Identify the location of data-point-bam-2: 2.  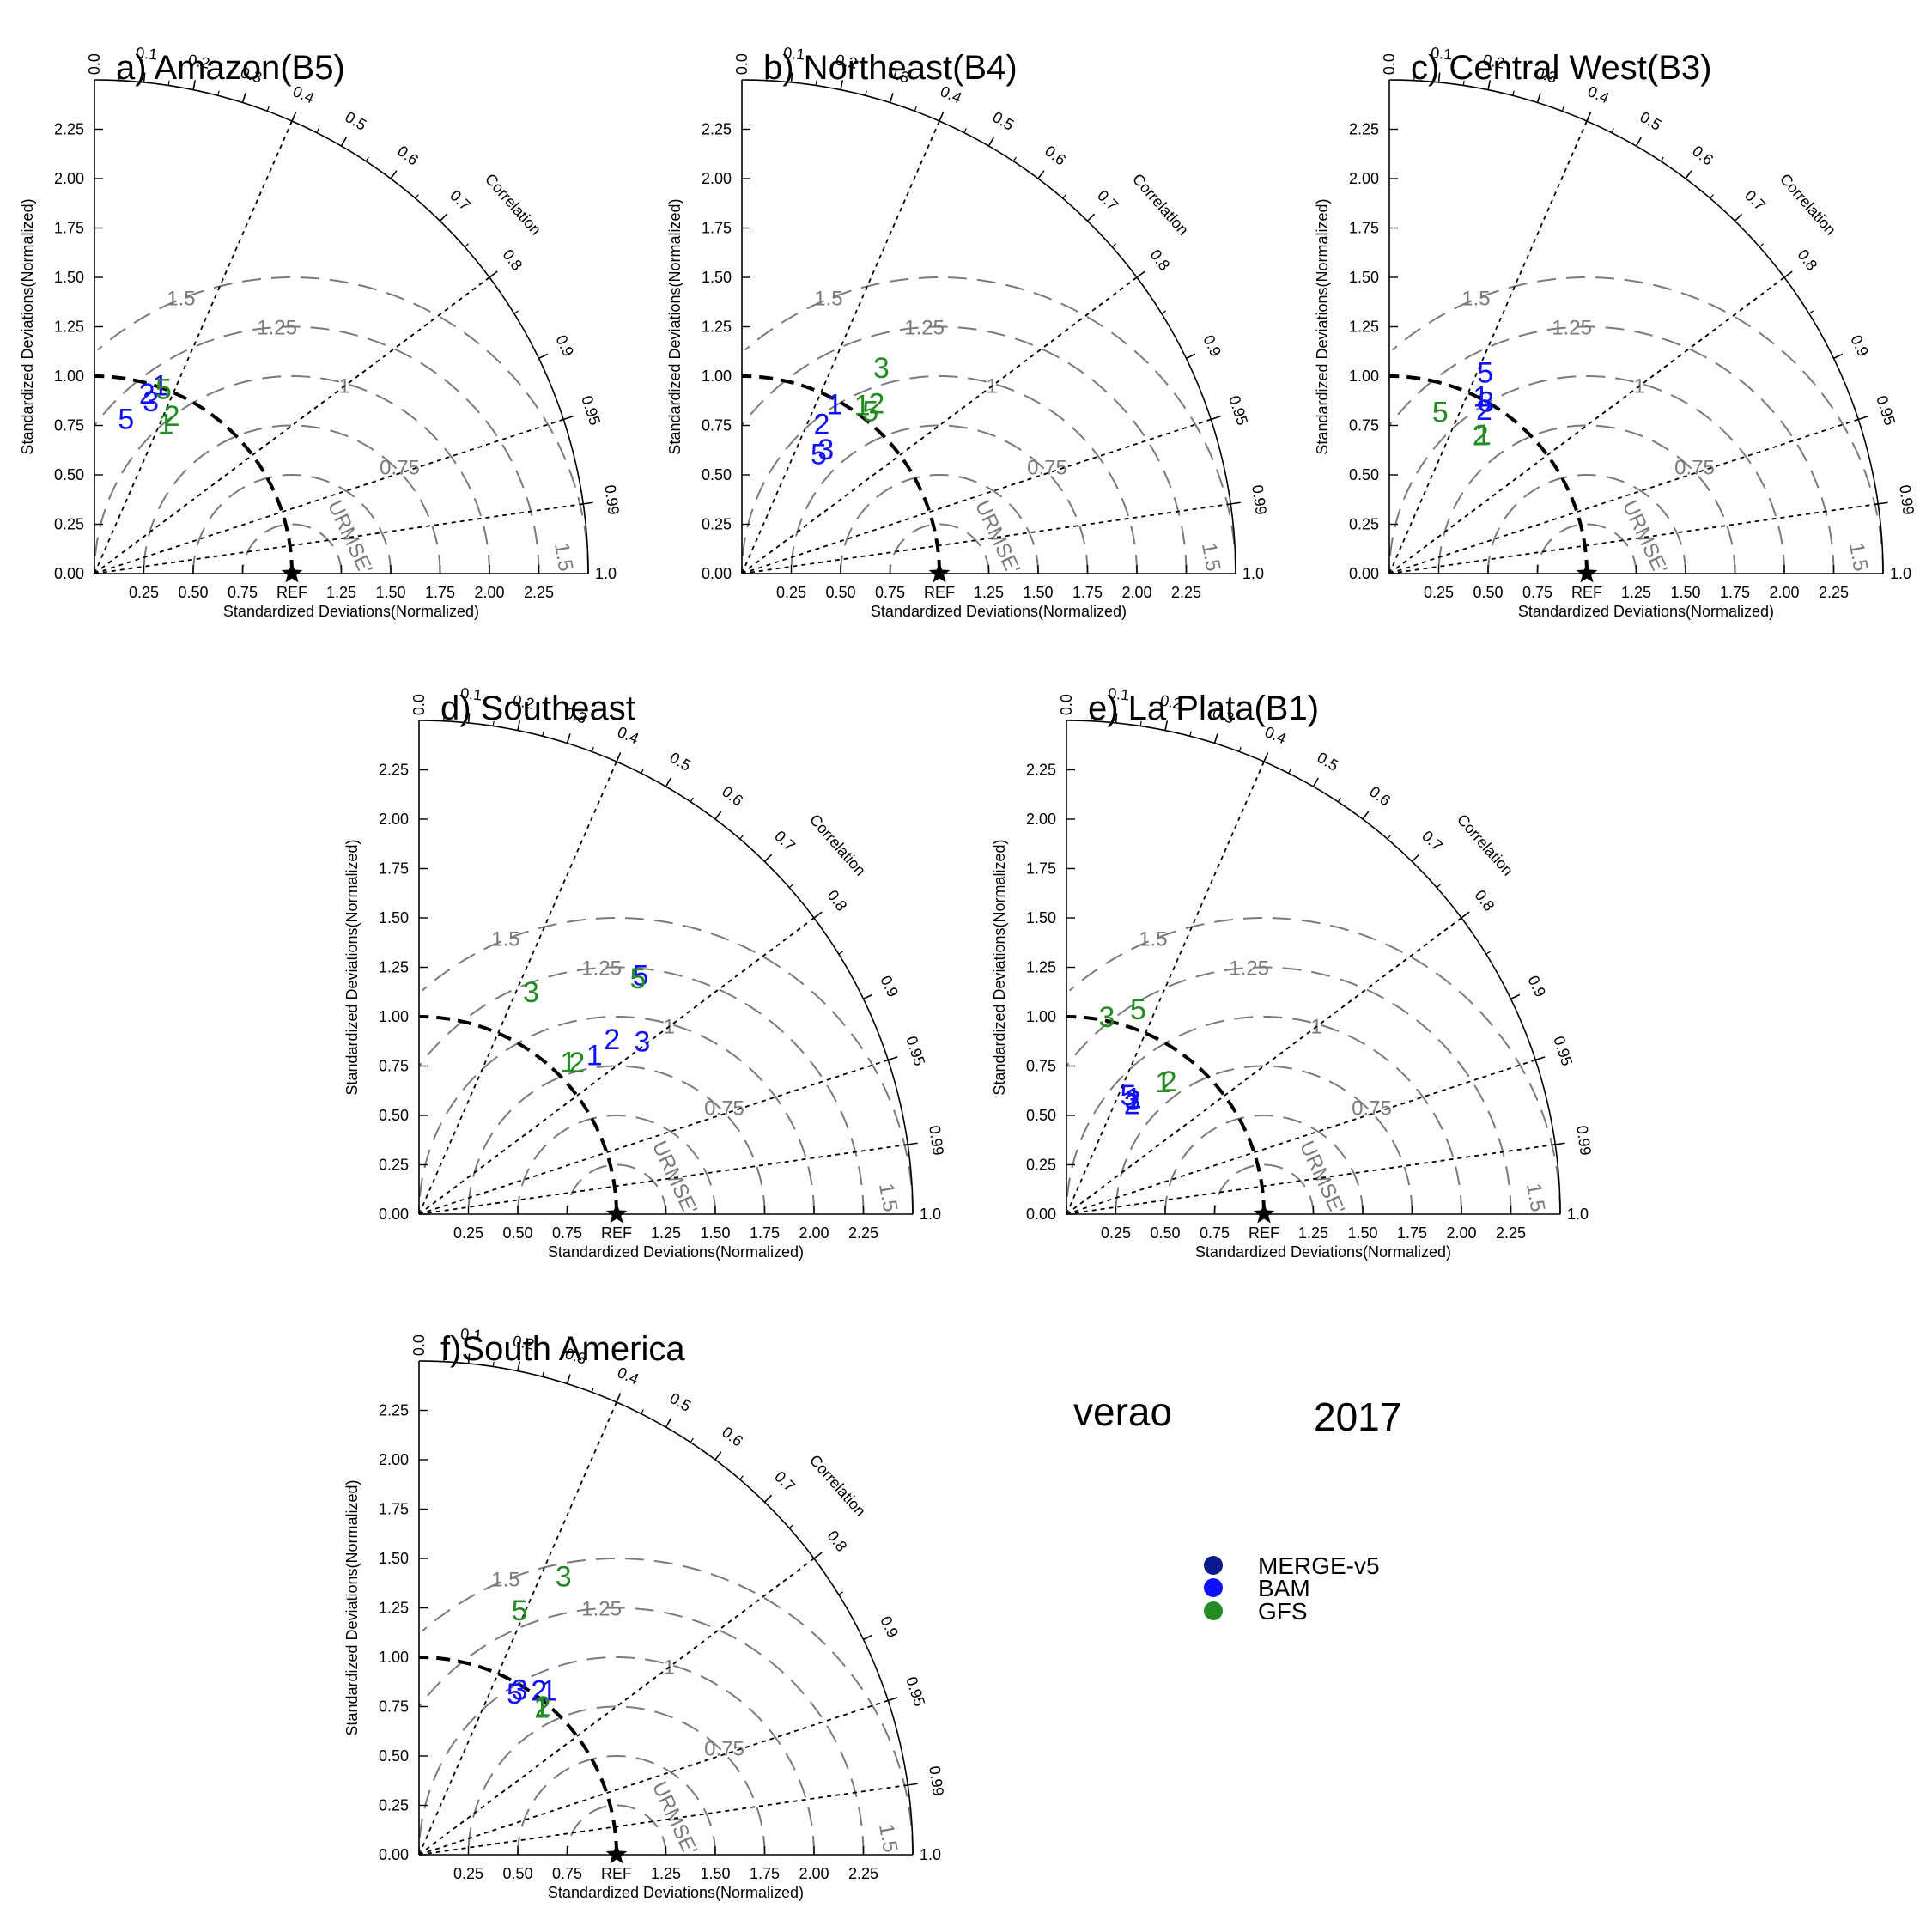
(612, 1040).